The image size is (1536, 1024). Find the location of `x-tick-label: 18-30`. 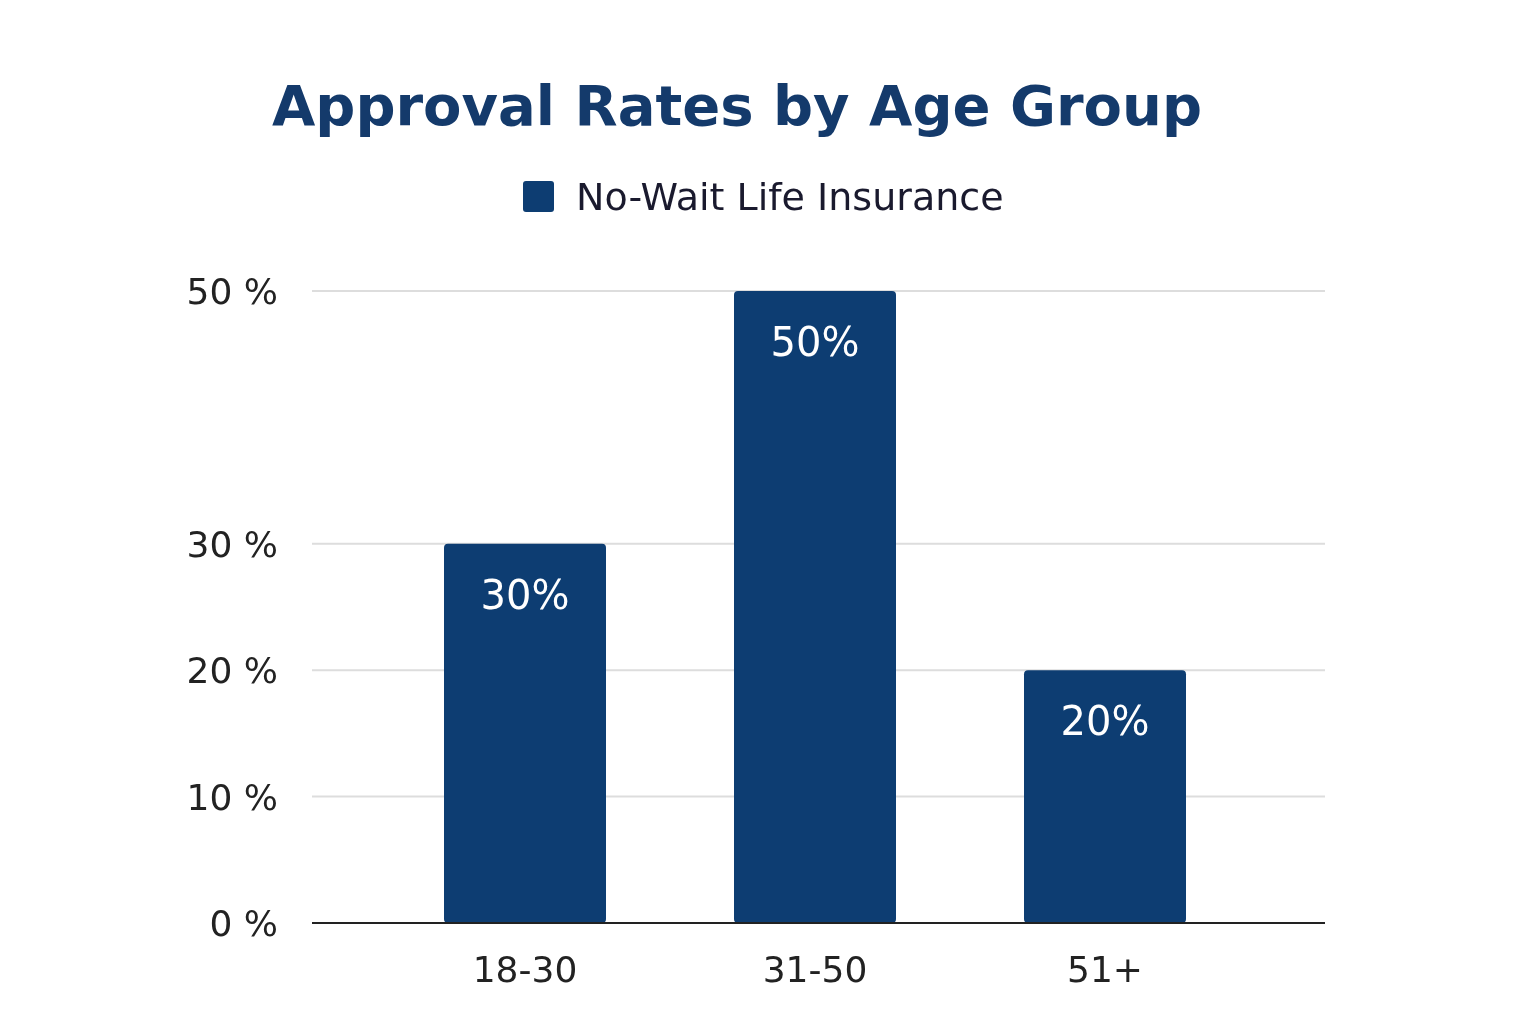

x-tick-label: 18-30 is located at coordinates (525, 969).